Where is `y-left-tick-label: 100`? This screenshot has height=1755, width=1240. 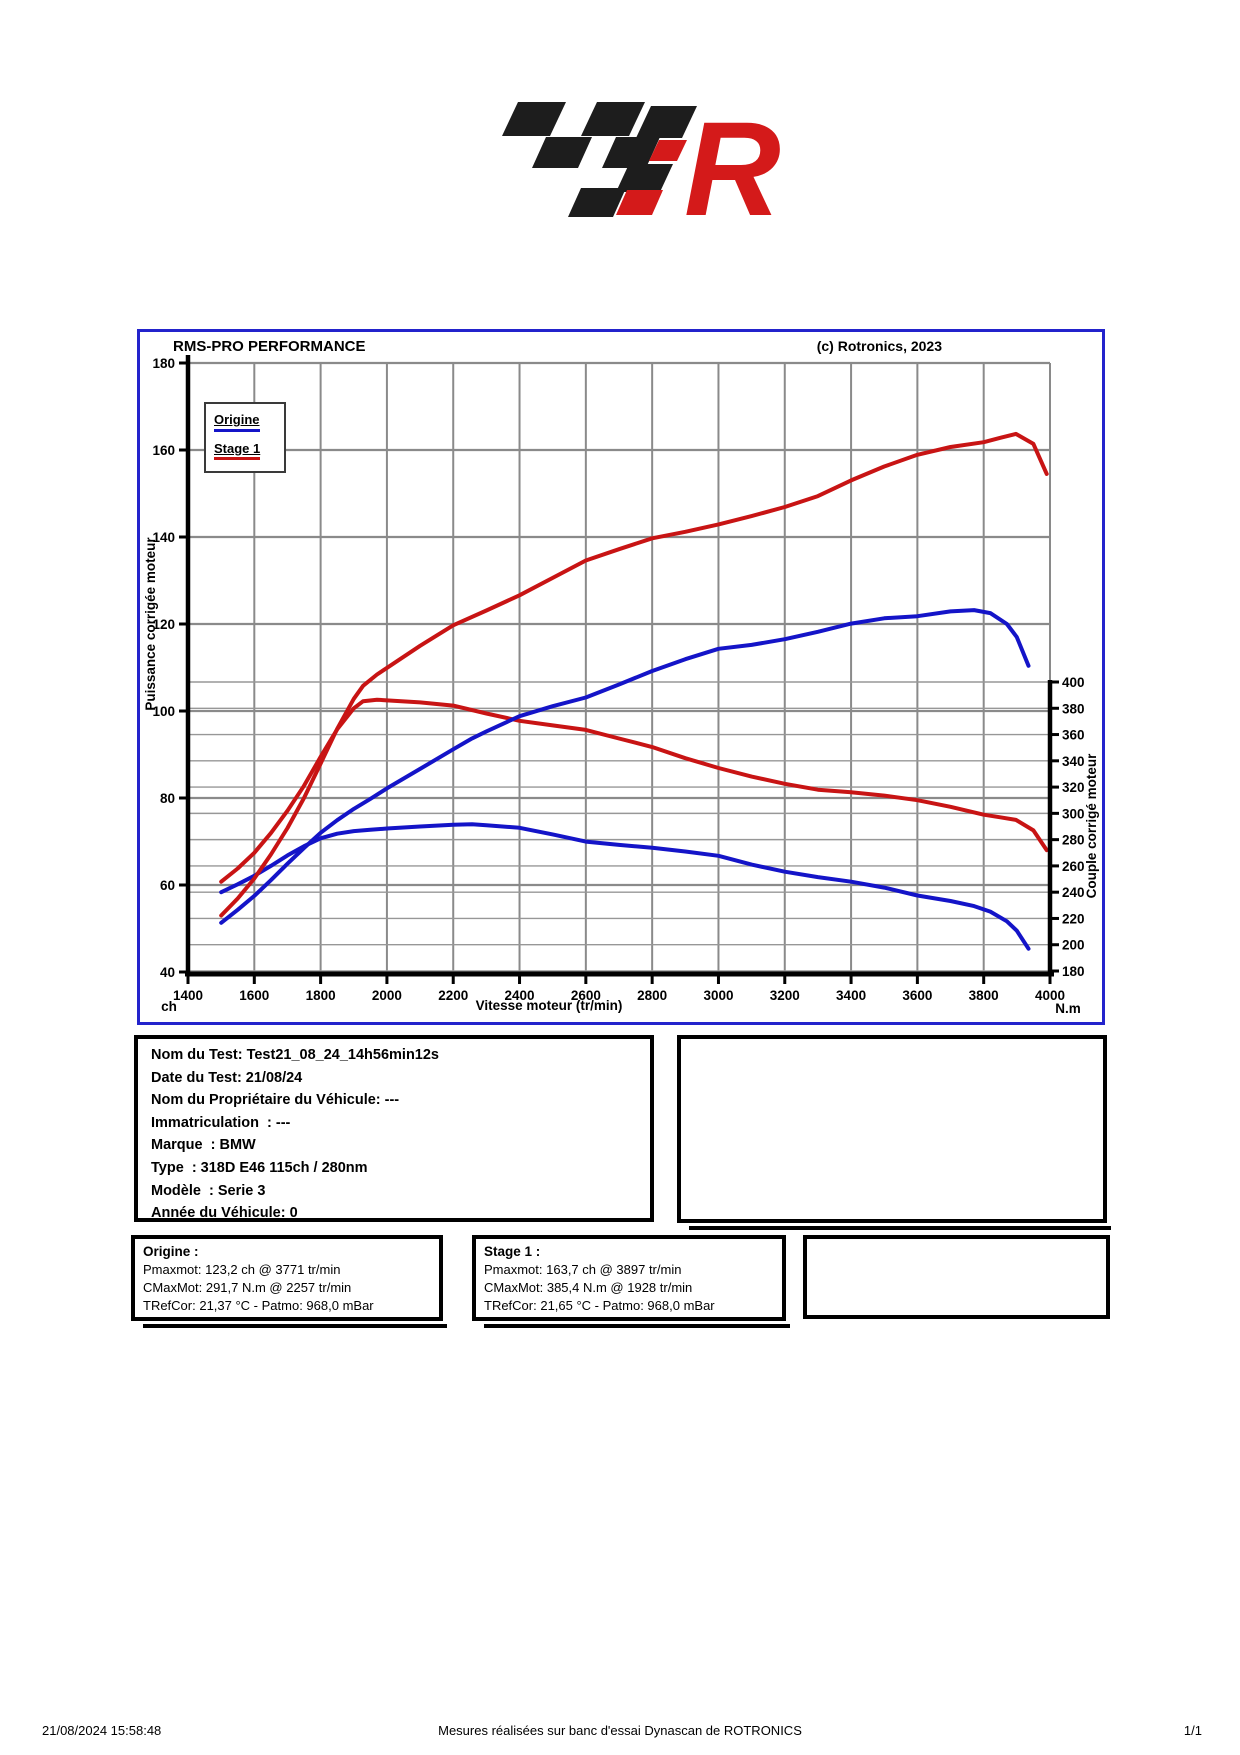
y-left-tick-label: 100 is located at coordinates (163, 711).